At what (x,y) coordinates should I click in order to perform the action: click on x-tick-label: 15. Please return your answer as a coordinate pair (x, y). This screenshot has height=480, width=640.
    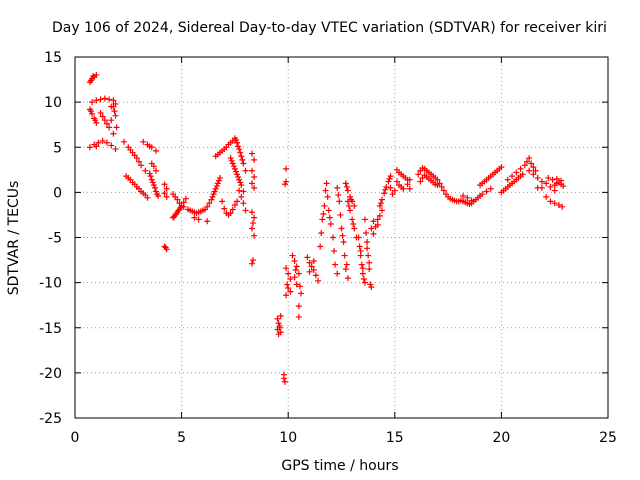
    Looking at the image, I should click on (395, 438).